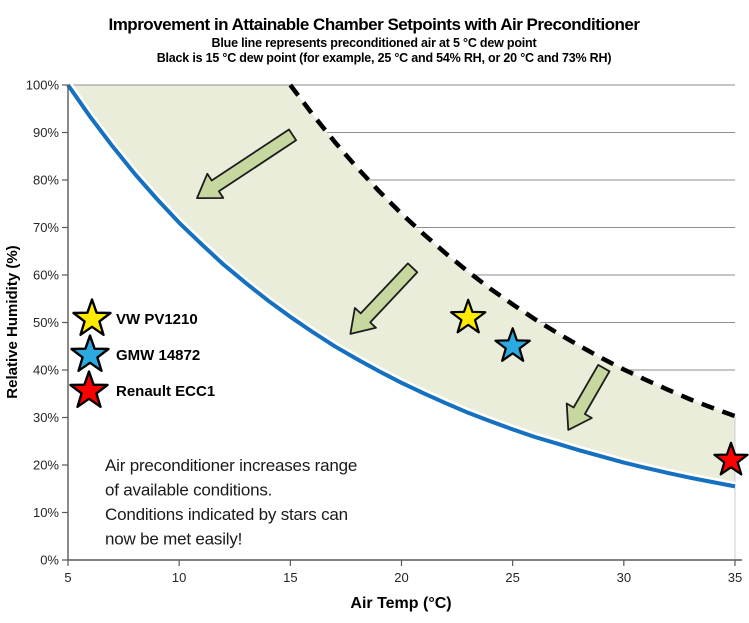 This screenshot has width=749, height=623. Describe the element at coordinates (49, 560) in the screenshot. I see `y-tick-label: 0%` at that location.